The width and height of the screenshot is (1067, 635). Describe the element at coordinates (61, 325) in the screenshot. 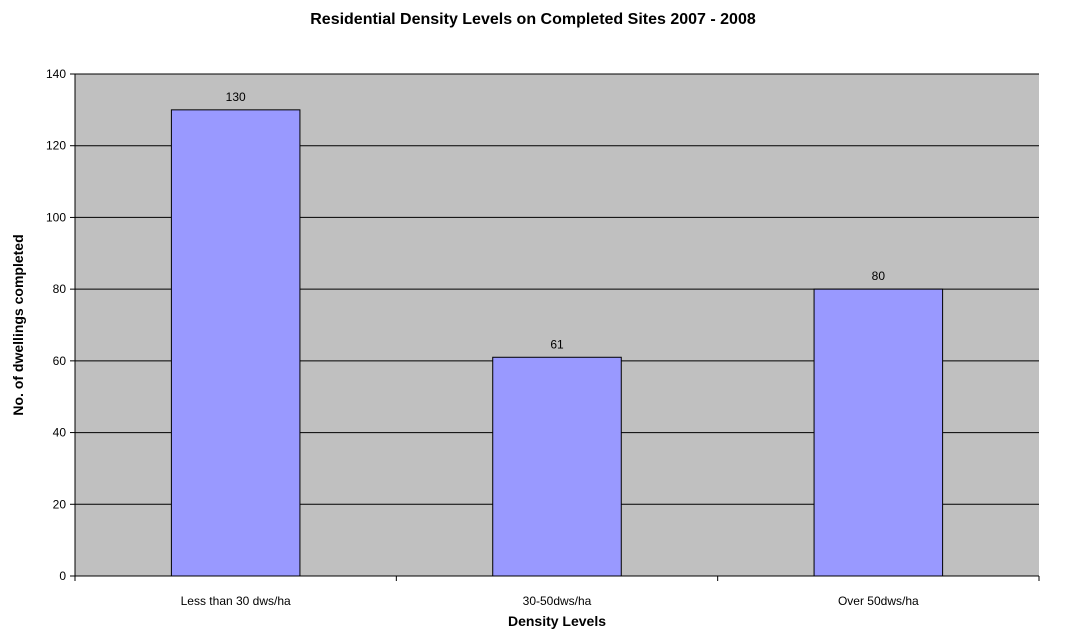

I see `y-axis: 0 20 40 60 80 100 120 140` at that location.